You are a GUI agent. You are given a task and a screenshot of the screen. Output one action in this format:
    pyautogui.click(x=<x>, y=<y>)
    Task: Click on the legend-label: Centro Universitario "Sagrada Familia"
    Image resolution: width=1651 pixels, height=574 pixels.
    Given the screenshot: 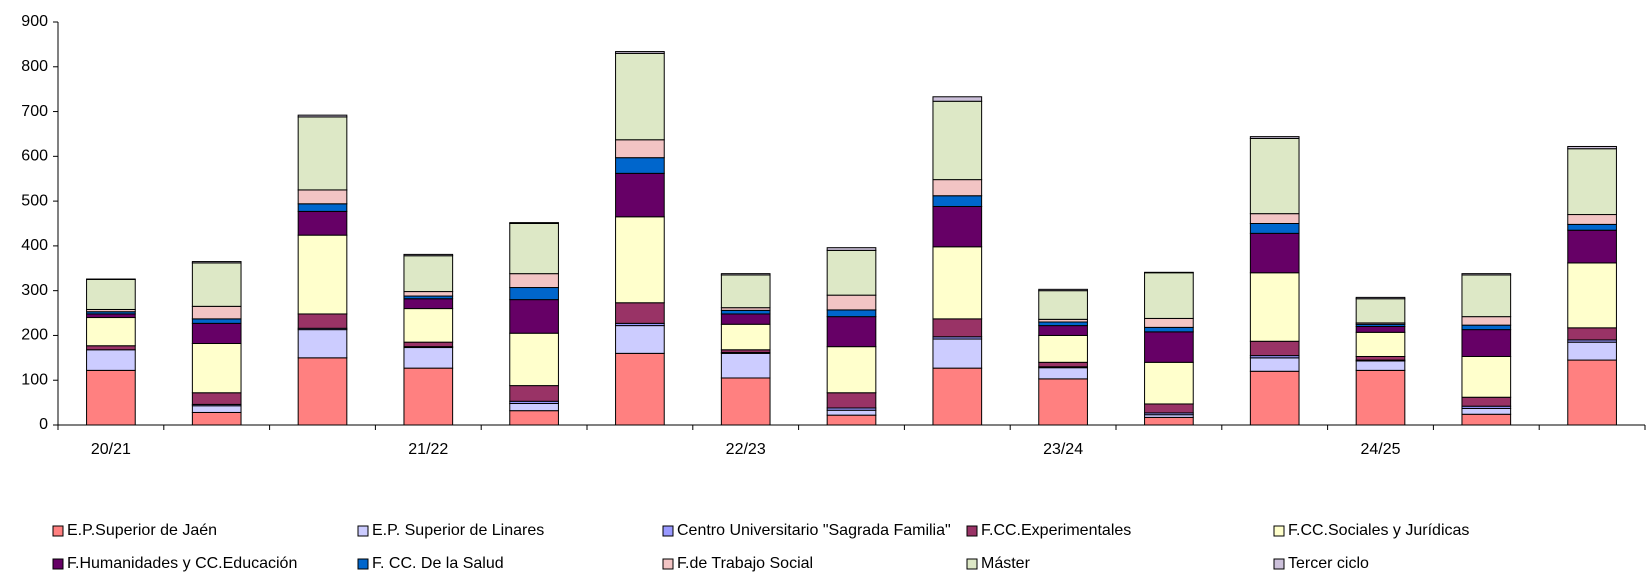 What is the action you would take?
    pyautogui.click(x=814, y=530)
    